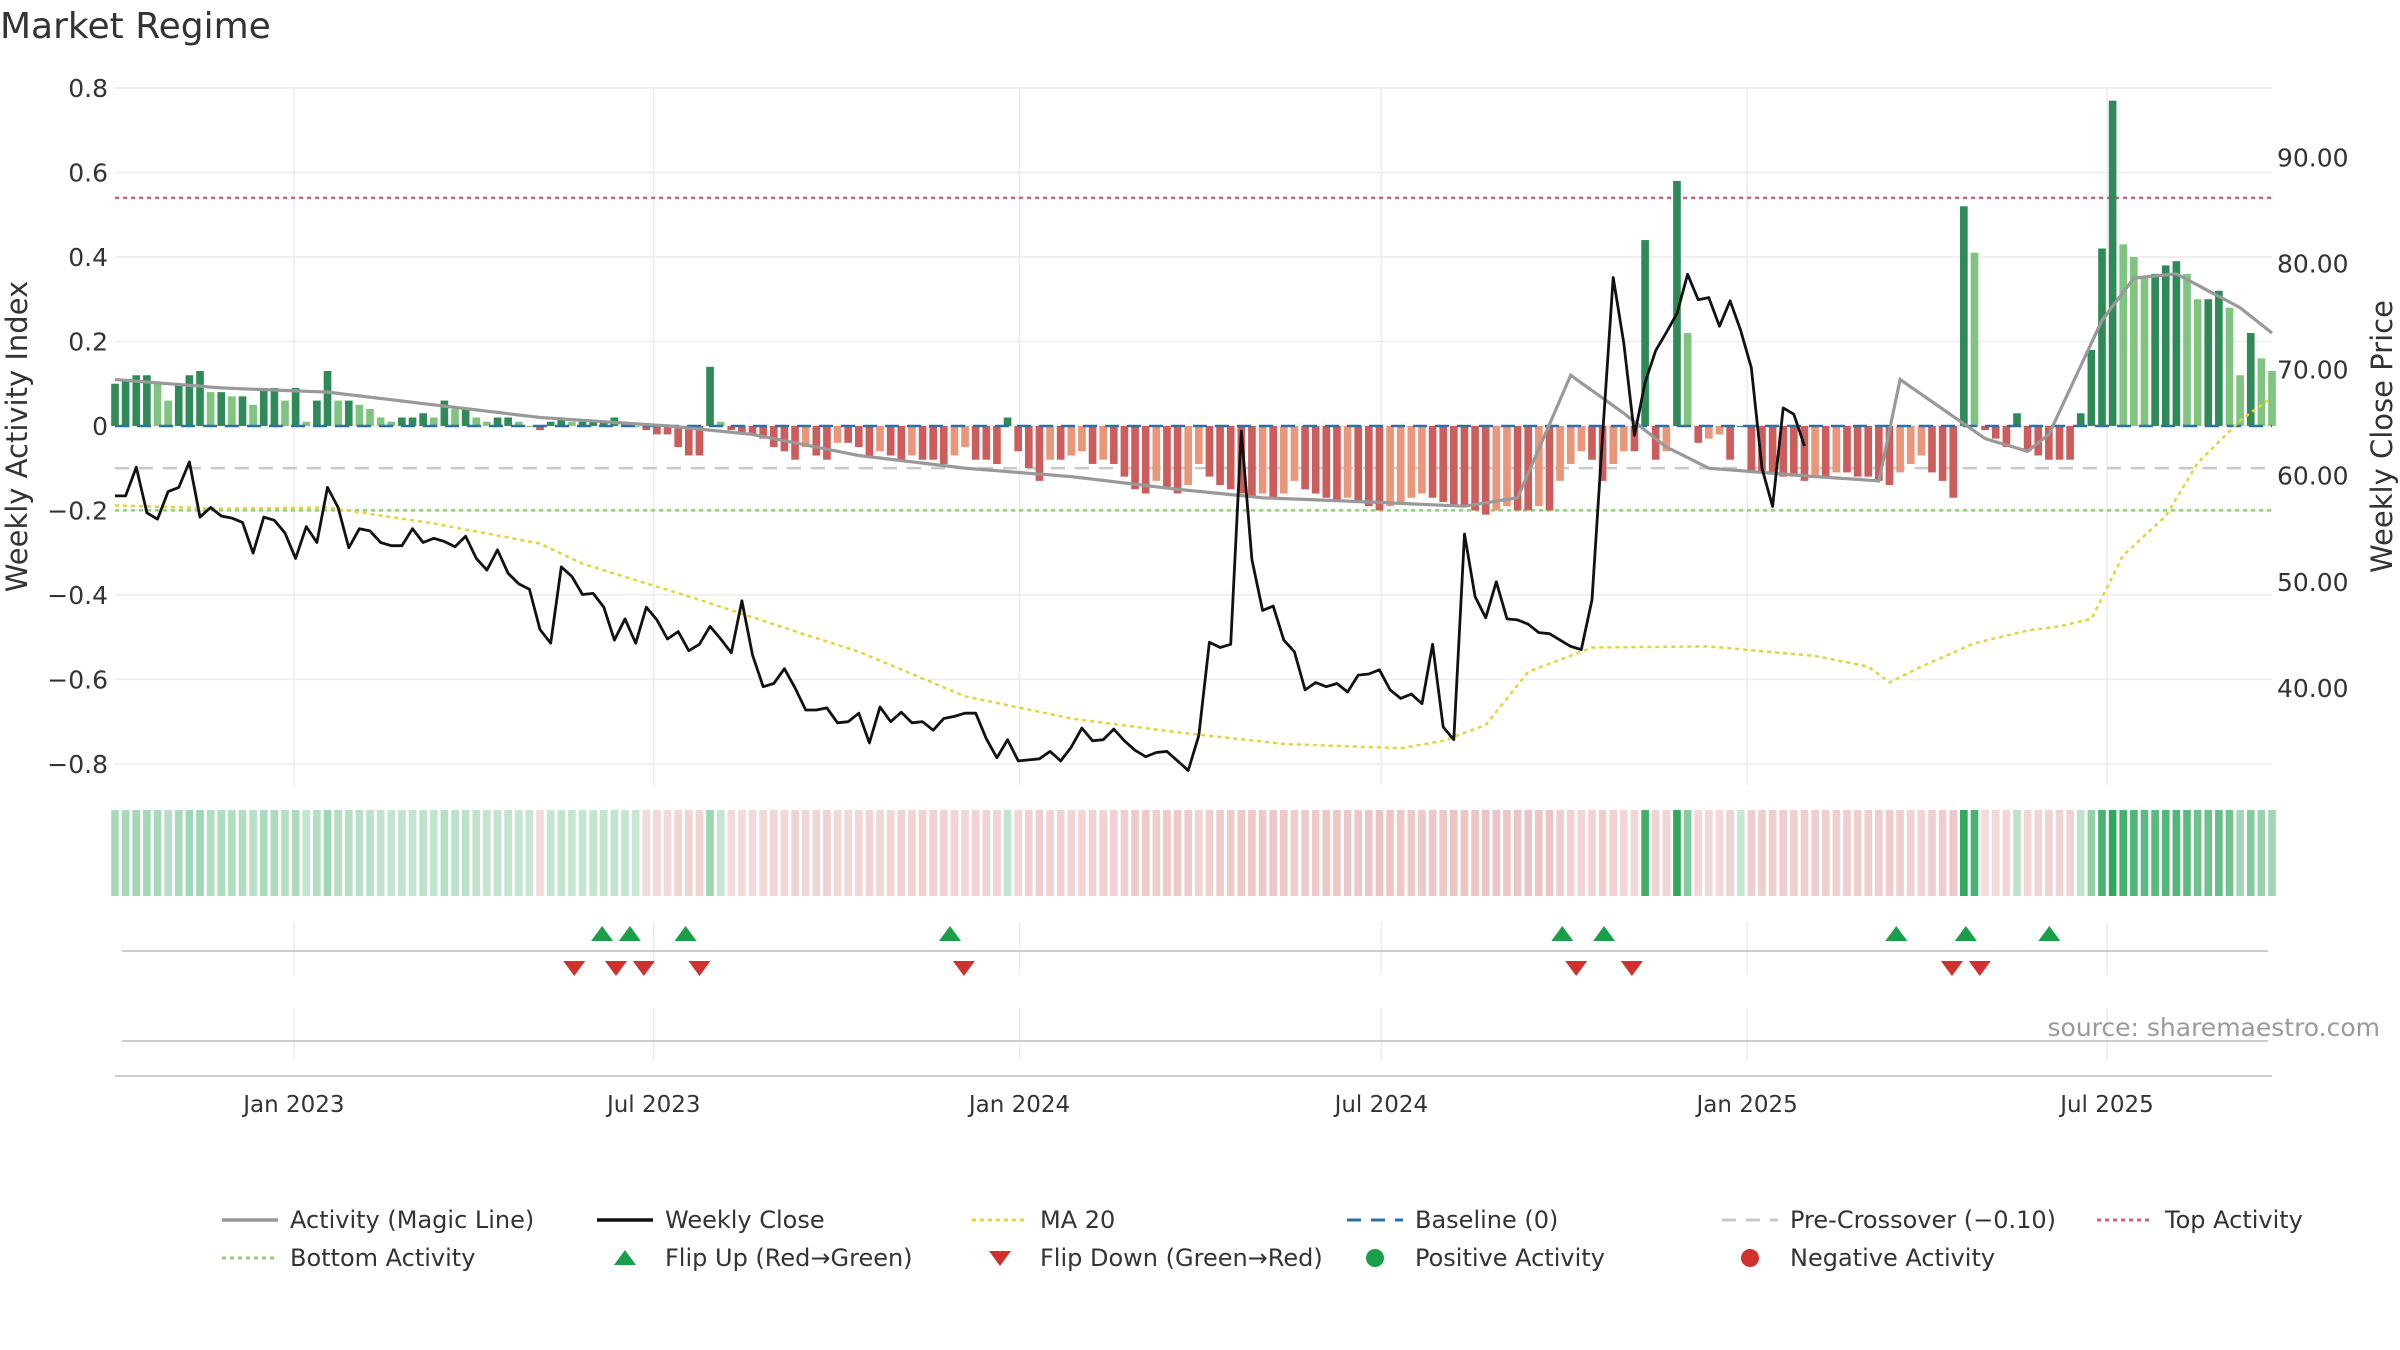  I want to click on triangle-up-green-icon, so click(625, 1257).